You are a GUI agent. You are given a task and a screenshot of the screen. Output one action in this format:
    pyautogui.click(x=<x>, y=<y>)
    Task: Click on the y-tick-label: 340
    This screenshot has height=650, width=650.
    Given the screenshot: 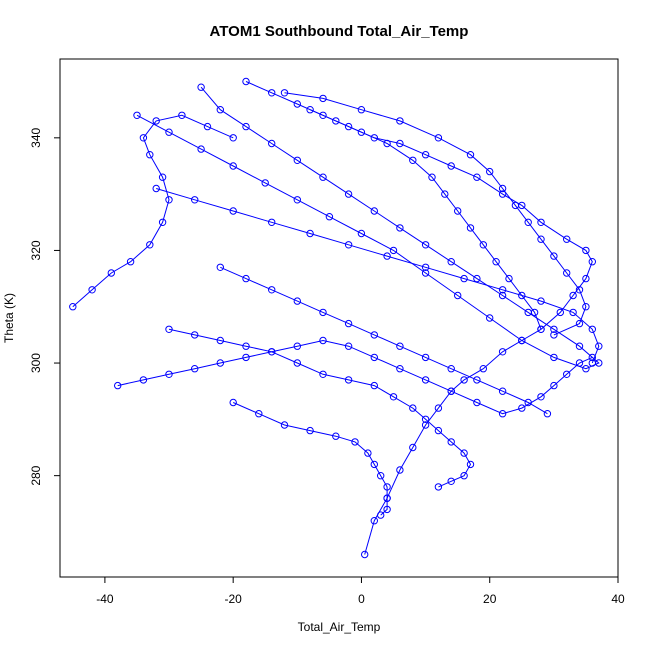 What is the action you would take?
    pyautogui.click(x=36, y=137)
    